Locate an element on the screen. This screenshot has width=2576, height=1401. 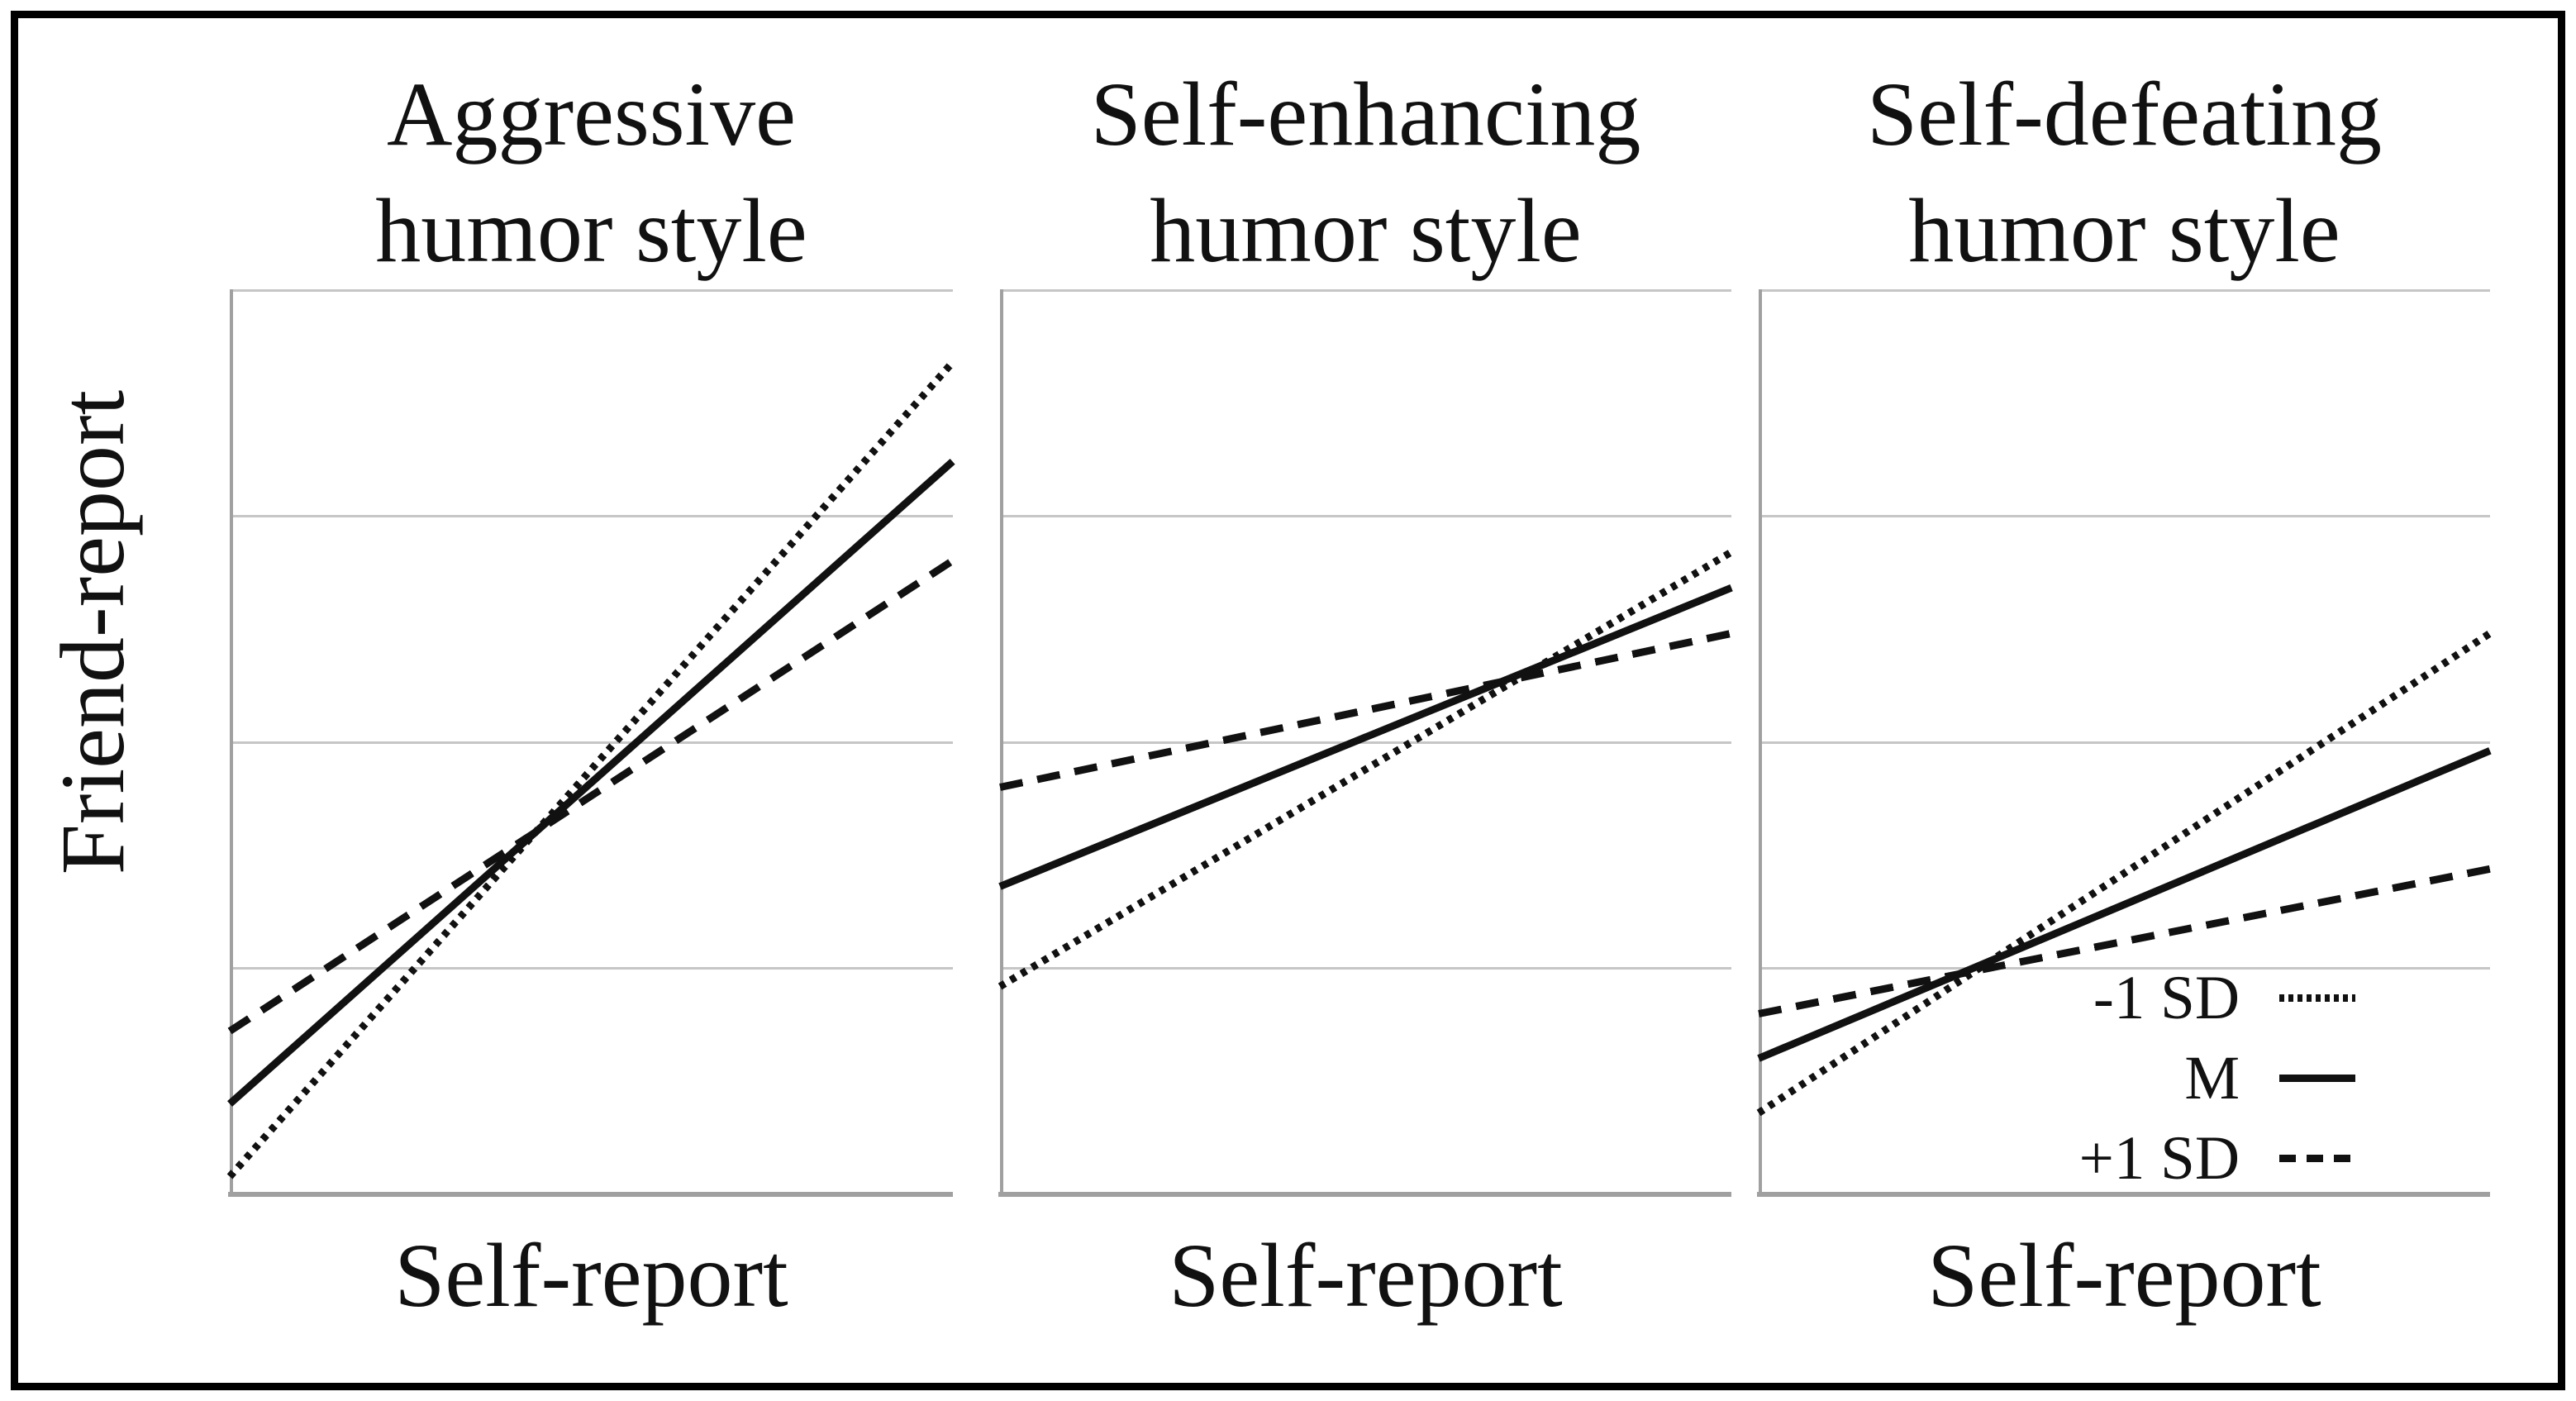
legend-row: M is located at coordinates (2217, 1078).